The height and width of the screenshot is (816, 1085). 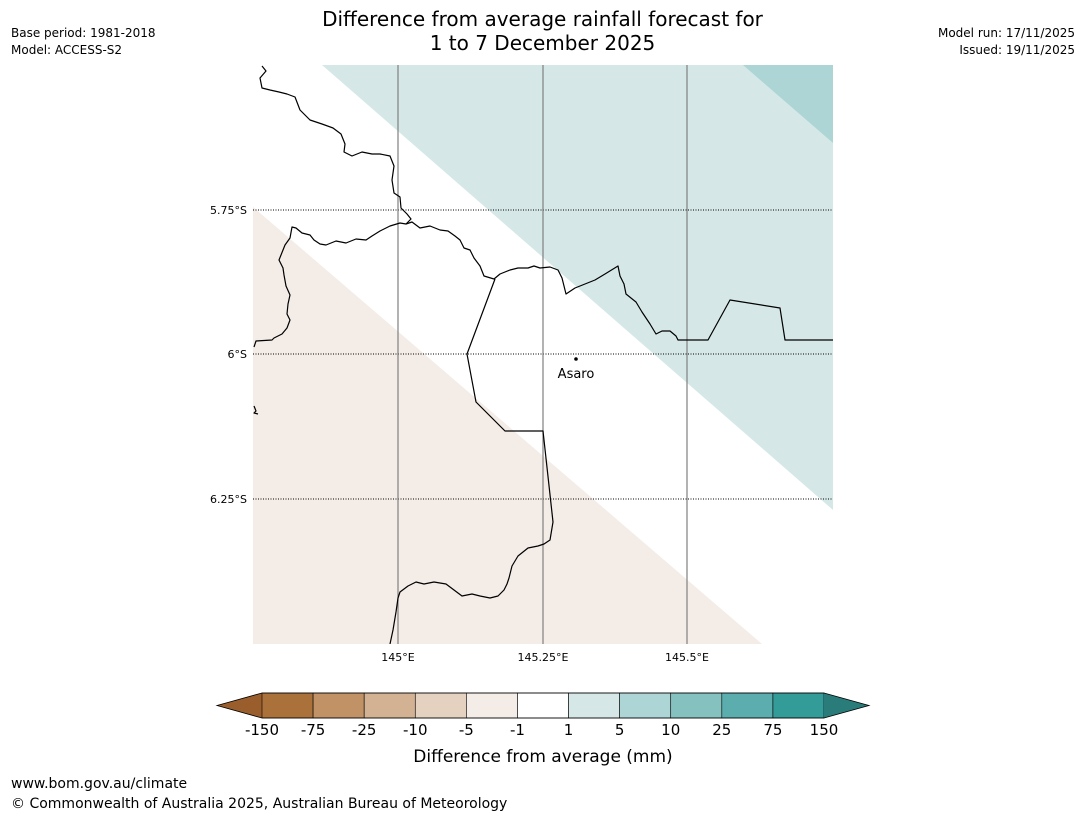 I want to click on model-run: Model run: 17/11/2025, so click(x=1006, y=33).